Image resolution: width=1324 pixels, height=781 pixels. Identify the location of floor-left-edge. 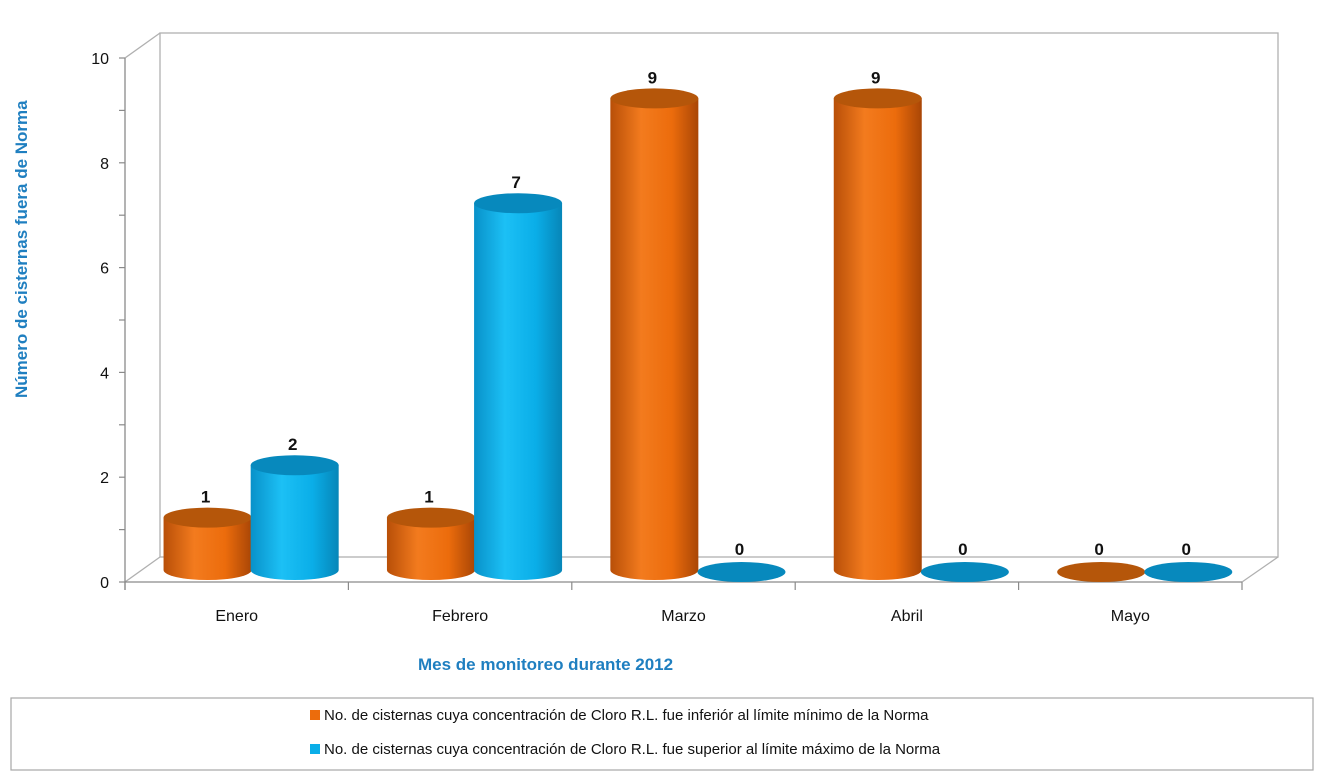
(142, 569).